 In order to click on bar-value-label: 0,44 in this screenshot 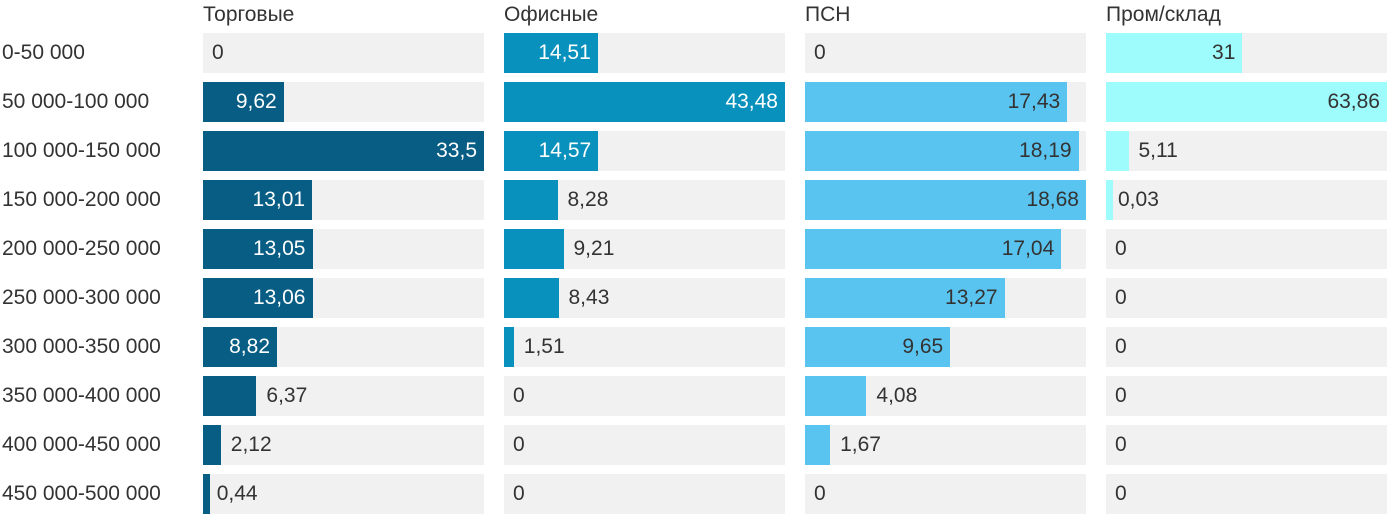, I will do `click(237, 493)`.